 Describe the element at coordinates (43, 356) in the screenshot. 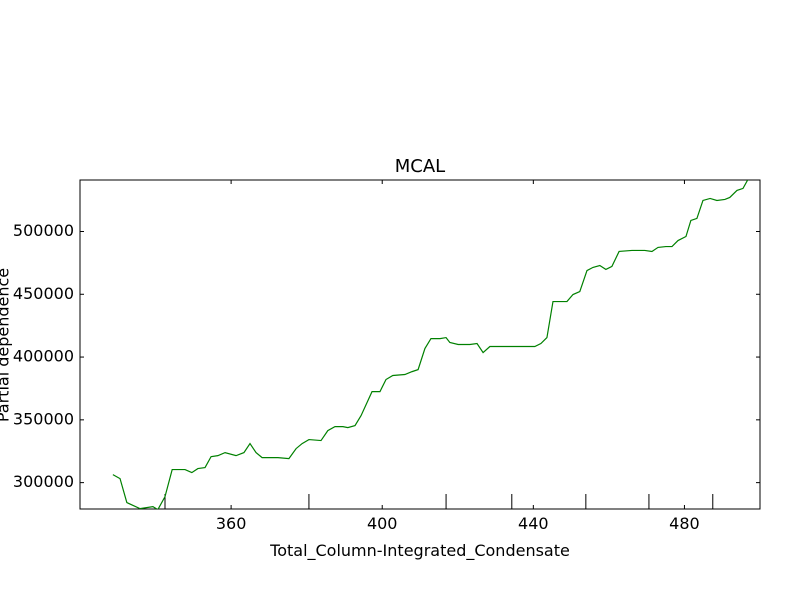

I see `y-tick-label: 400000` at that location.